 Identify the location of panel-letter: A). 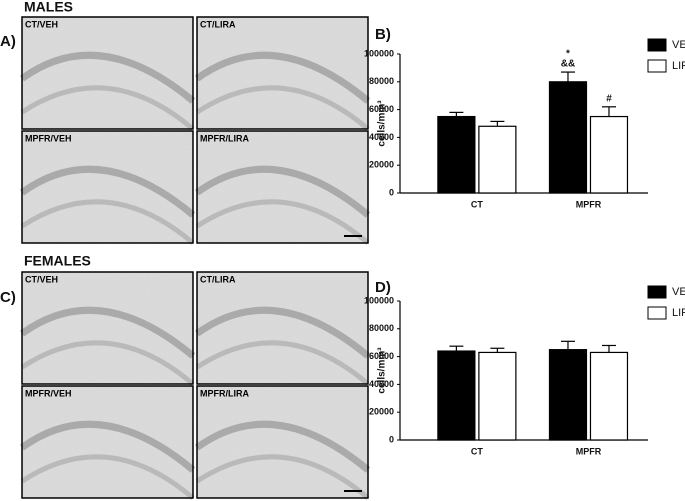
(8, 41).